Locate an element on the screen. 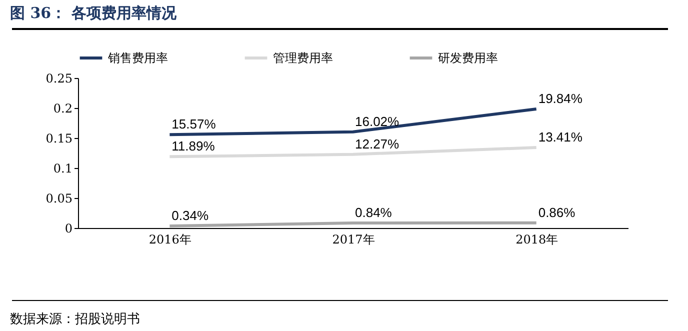 Image resolution: width=688 pixels, height=331 pixels. legend-label: 管理费用率 is located at coordinates (303, 58).